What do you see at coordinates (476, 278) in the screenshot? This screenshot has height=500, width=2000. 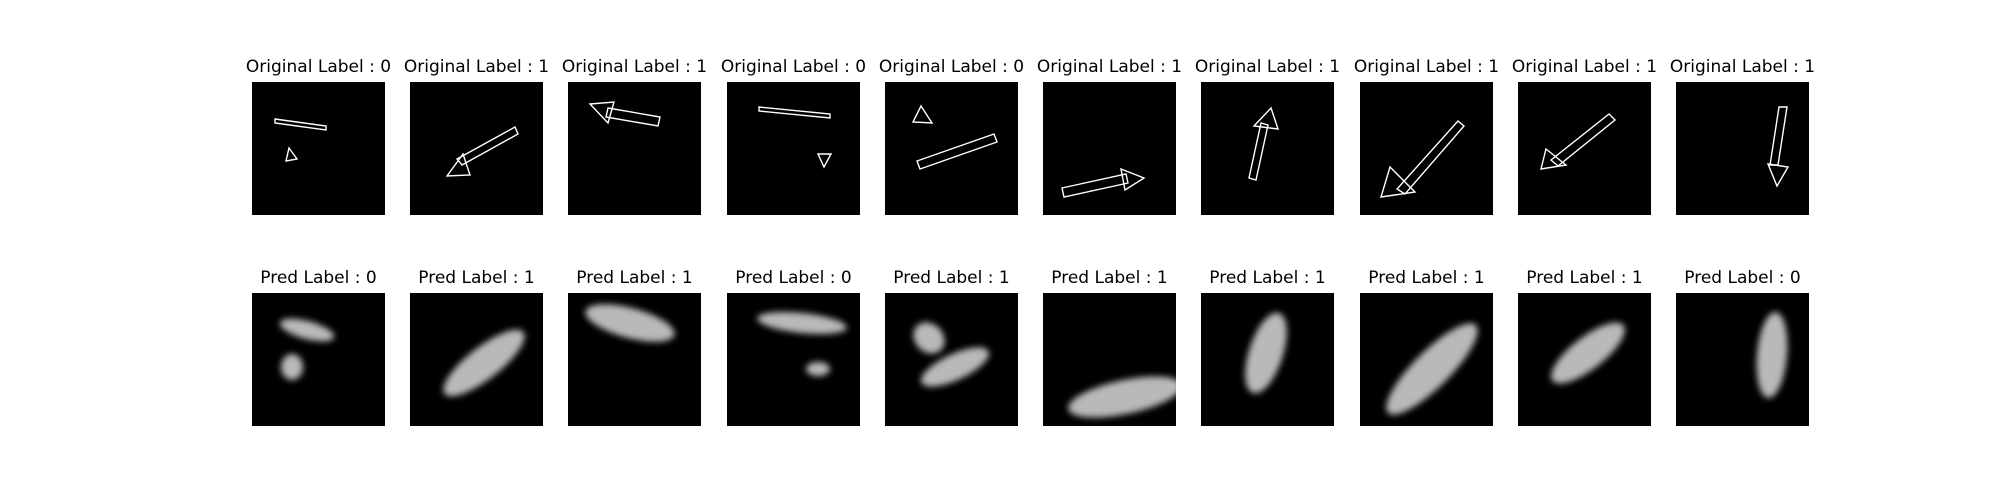 I see `pred-label-title-2: Pred Label : 1` at bounding box center [476, 278].